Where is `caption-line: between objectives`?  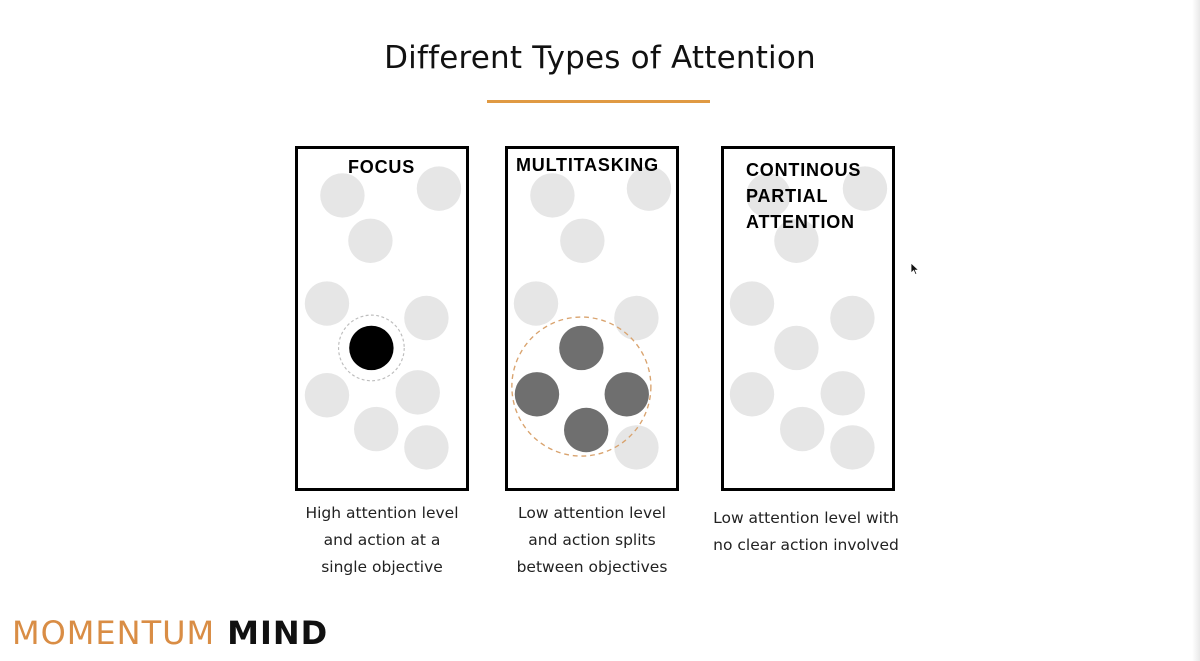
caption-line: between objectives is located at coordinates (592, 567).